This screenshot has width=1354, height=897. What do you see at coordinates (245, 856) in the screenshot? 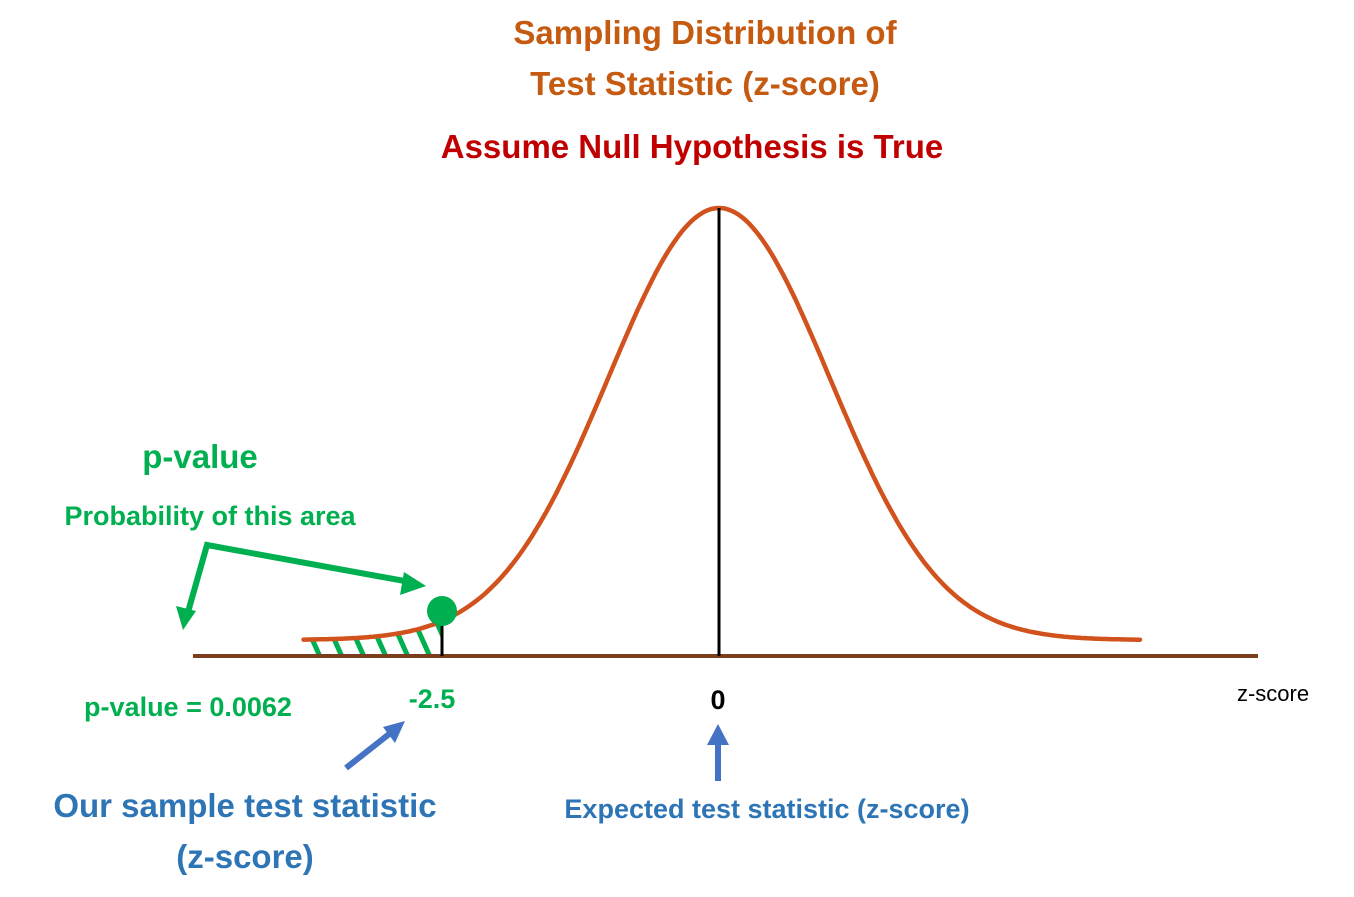
I see `sample-caption-line-2: (z-score)` at bounding box center [245, 856].